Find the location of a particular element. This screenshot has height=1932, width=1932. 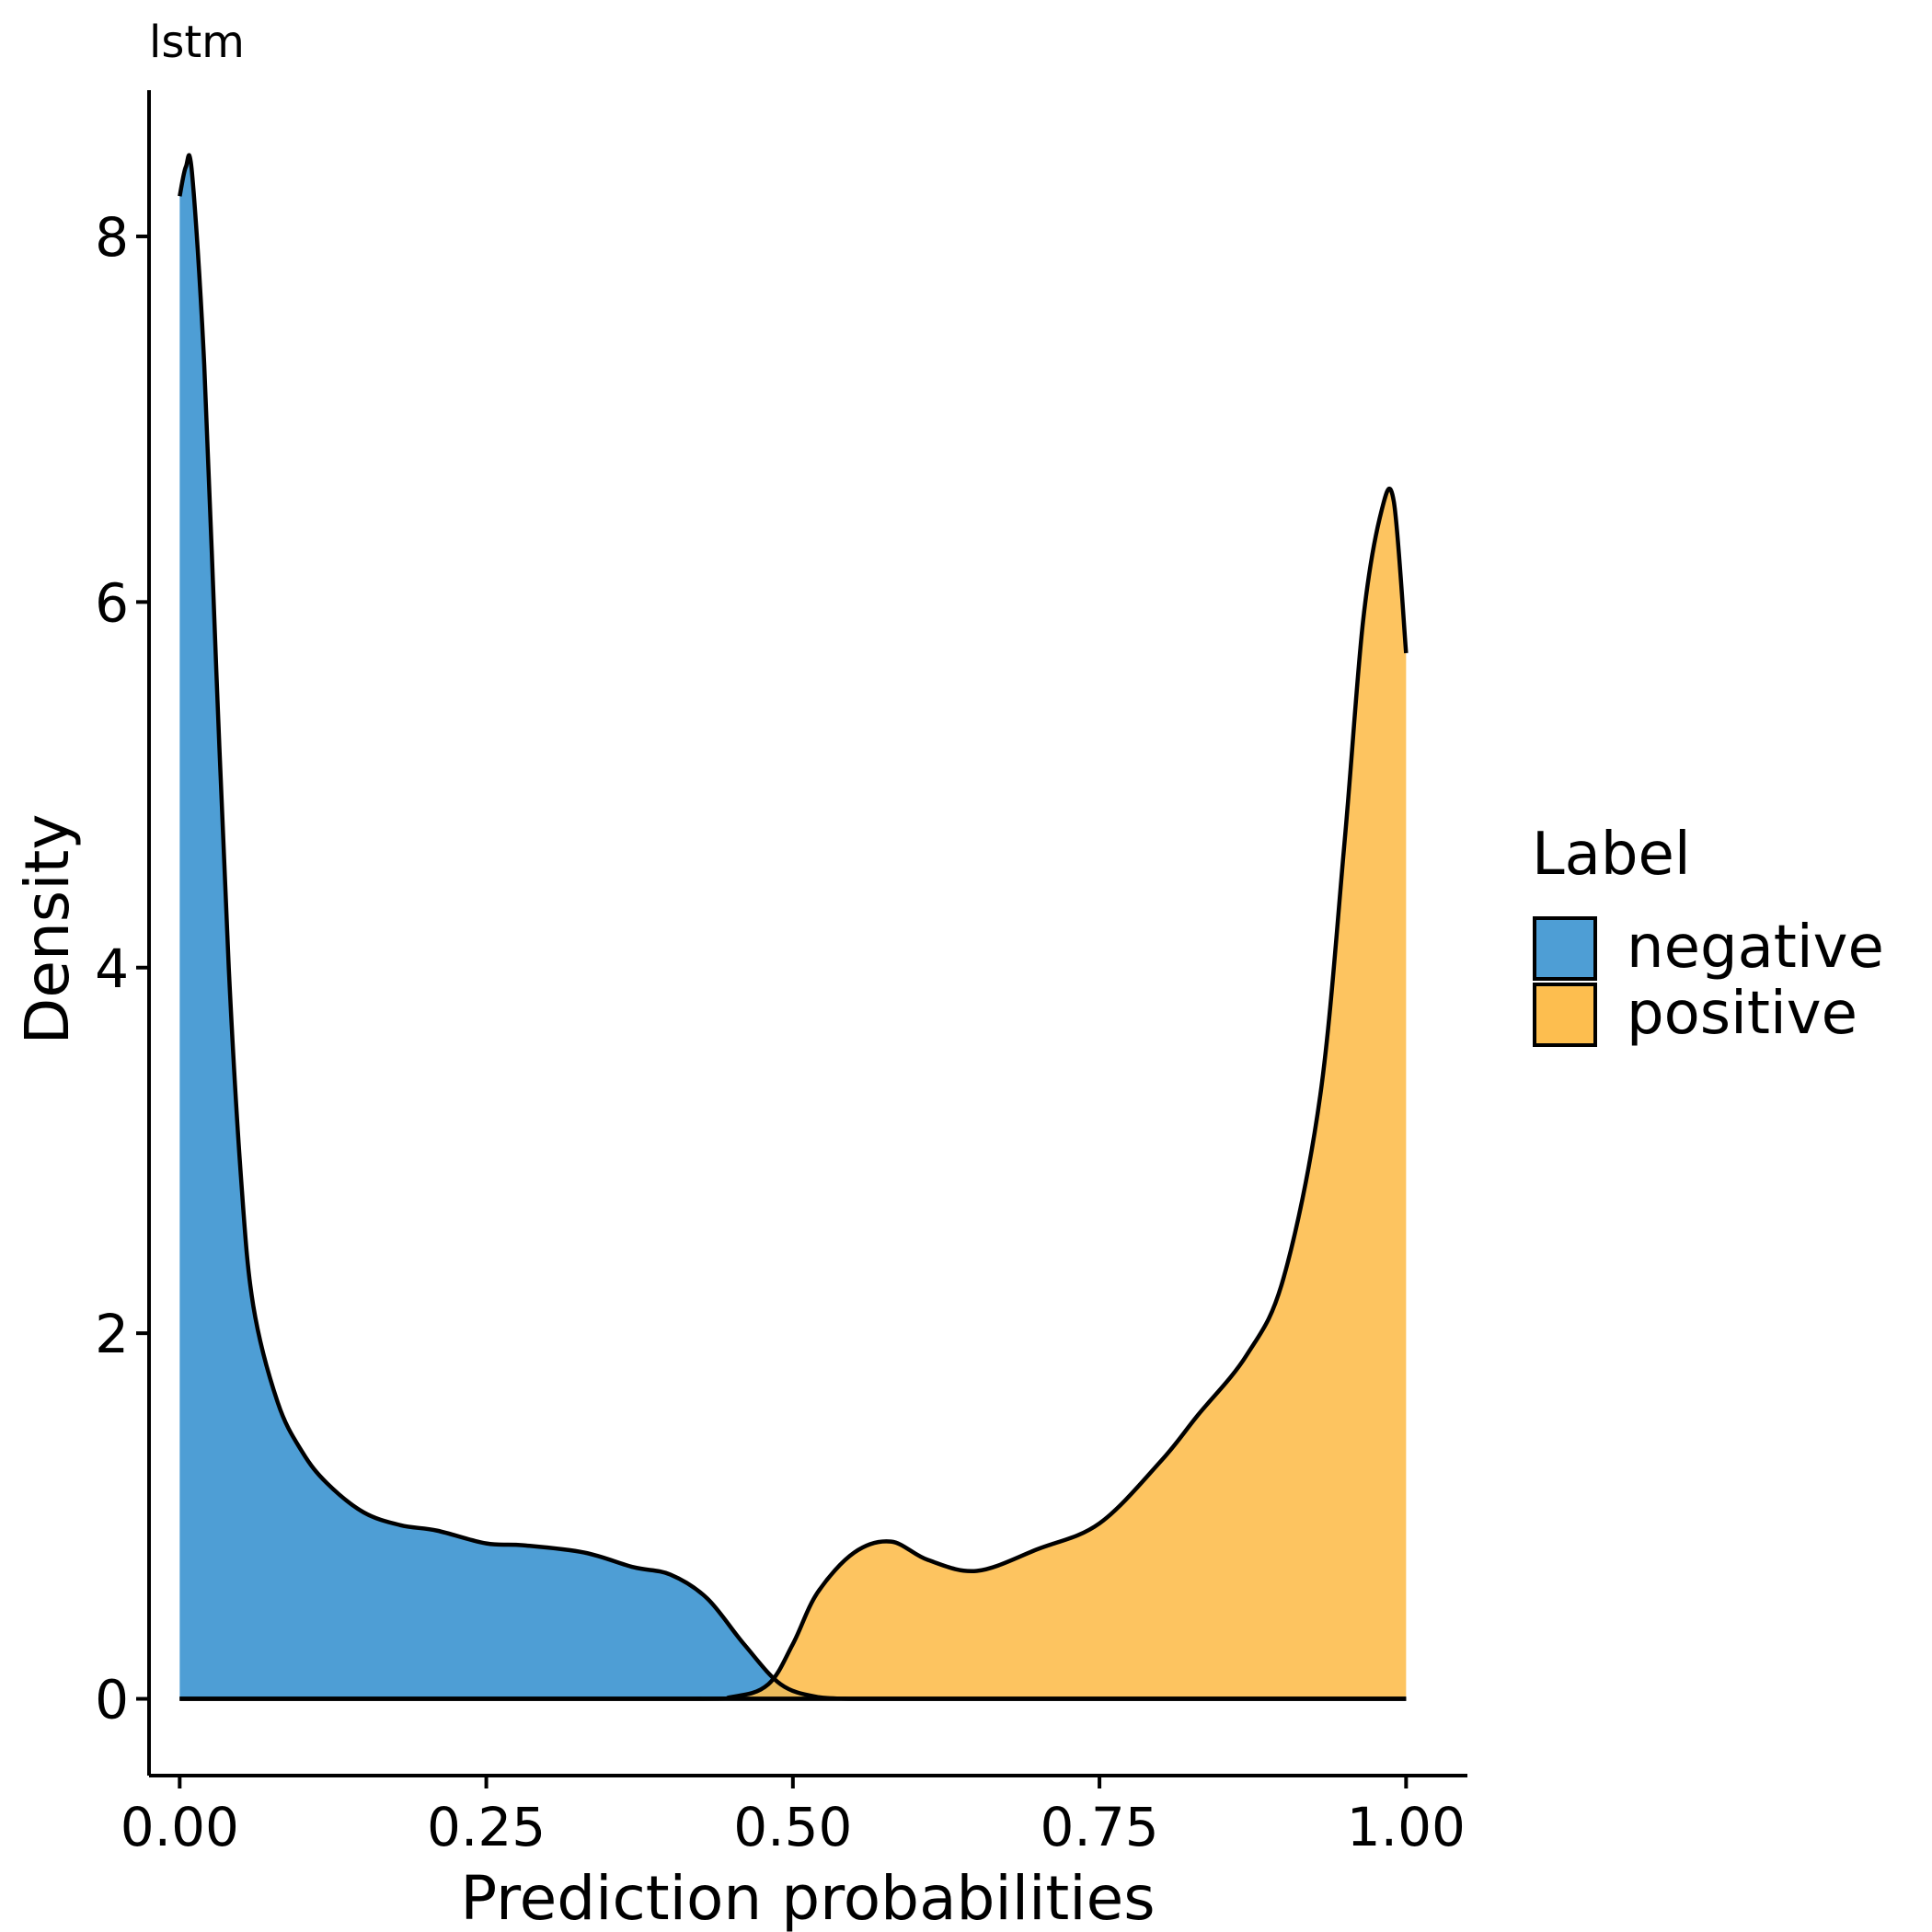

y-tick-label: 8 is located at coordinates (112, 237).